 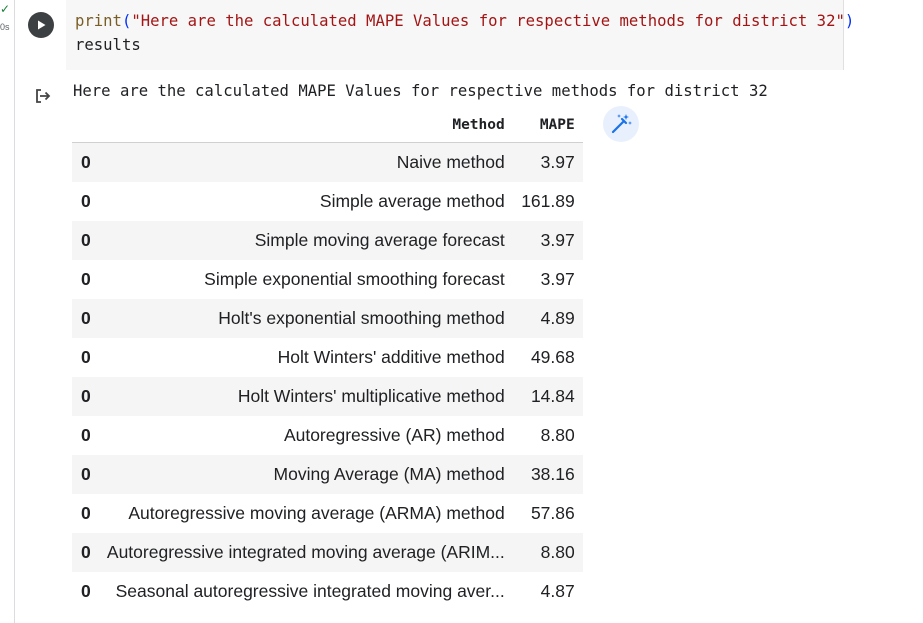 I want to click on mape-cell: 57.86, so click(x=552, y=513).